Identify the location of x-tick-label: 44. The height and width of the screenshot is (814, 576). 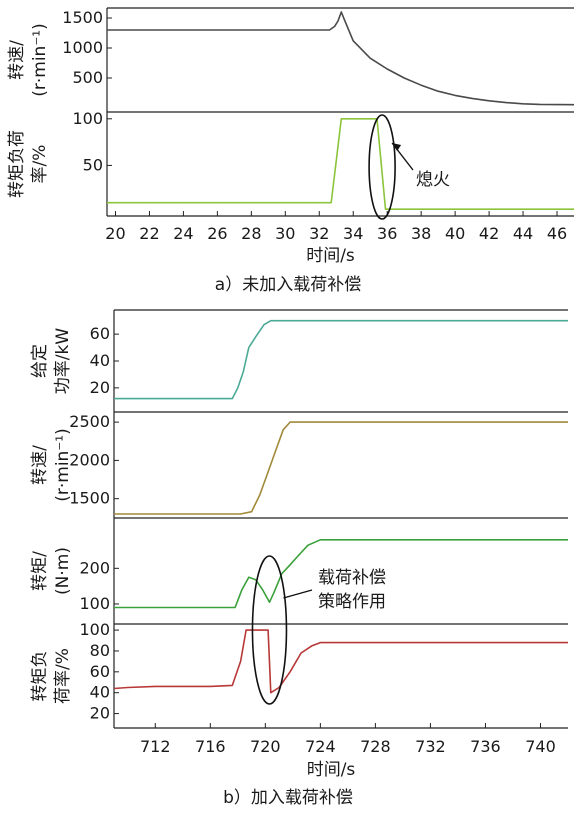
(523, 233).